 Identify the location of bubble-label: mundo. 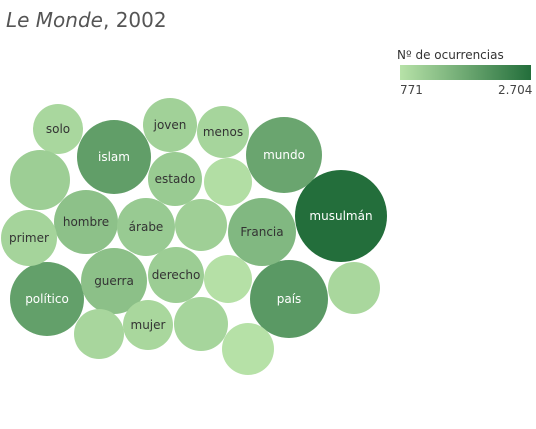
(284, 155).